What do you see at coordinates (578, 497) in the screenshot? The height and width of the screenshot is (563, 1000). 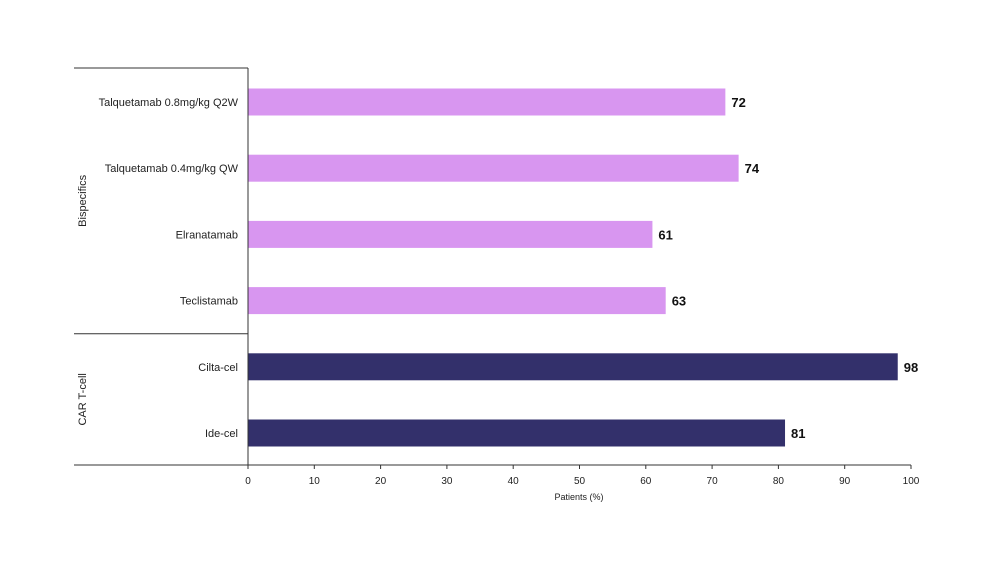 I see `x-axis-title: Patients (%)` at bounding box center [578, 497].